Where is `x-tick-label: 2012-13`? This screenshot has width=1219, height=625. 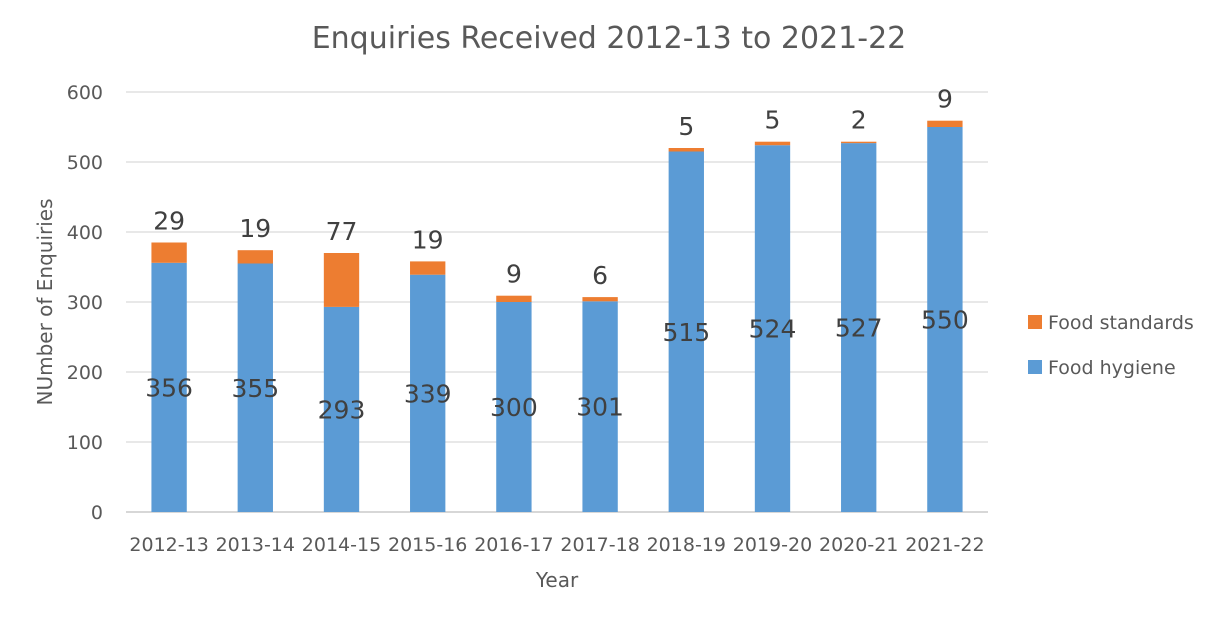 x-tick-label: 2012-13 is located at coordinates (168, 545).